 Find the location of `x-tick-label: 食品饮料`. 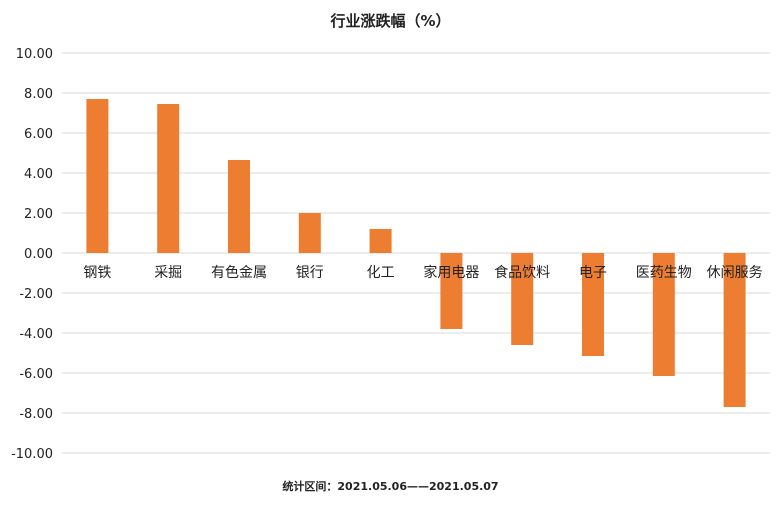

x-tick-label: 食品饮料 is located at coordinates (522, 272).